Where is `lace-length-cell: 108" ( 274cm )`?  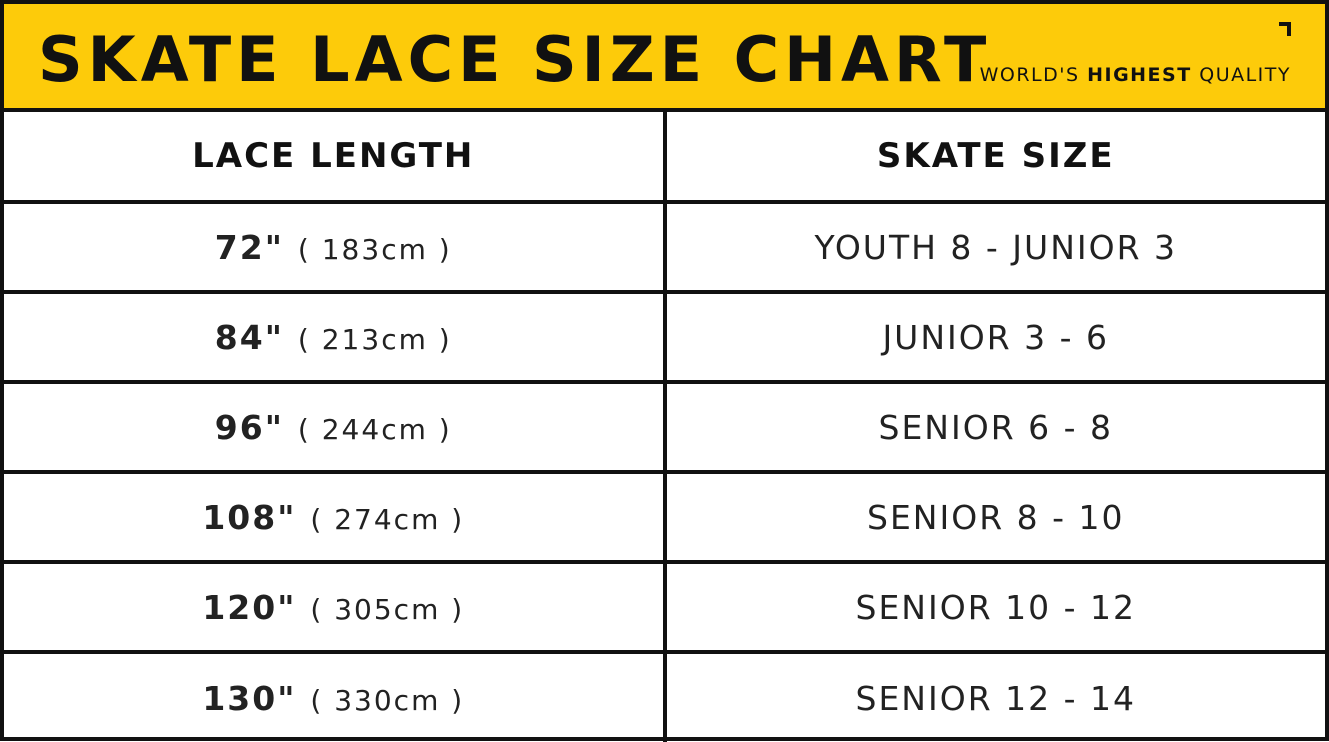 lace-length-cell: 108" ( 274cm ) is located at coordinates (335, 517).